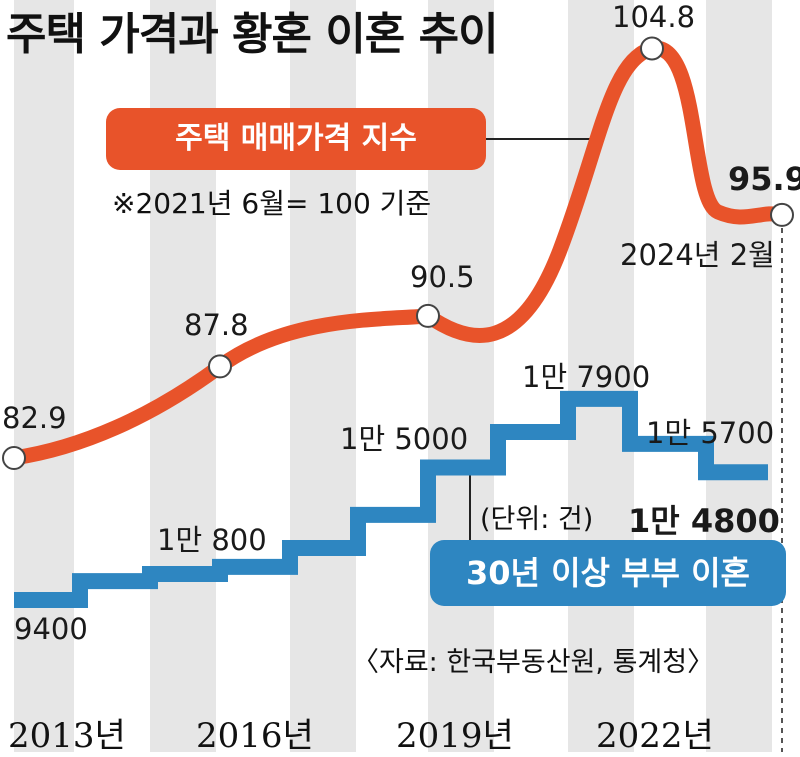  Describe the element at coordinates (655, 736) in the screenshot. I see `x-tick-2022: 2022년` at that location.